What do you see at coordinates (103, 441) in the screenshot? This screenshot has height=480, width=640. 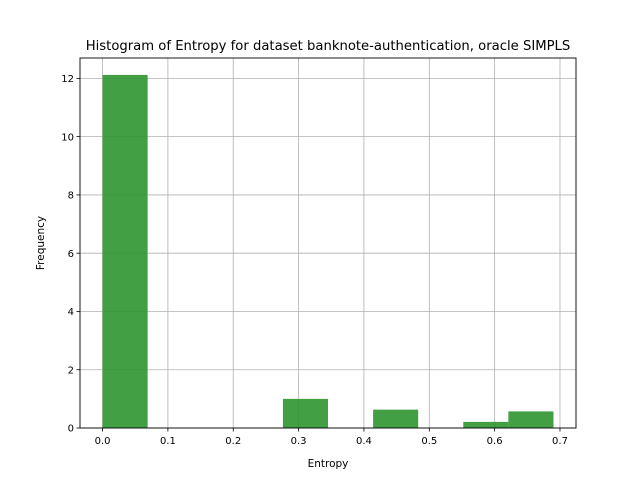 I see `x-tick-label: 0.0` at bounding box center [103, 441].